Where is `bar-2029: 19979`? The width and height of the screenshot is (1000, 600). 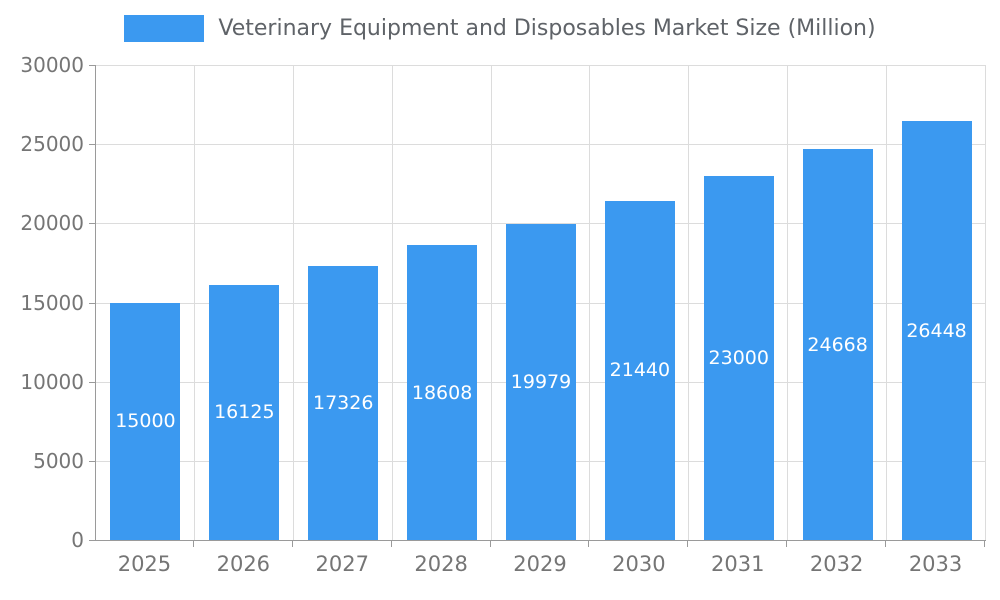
bar-2029: 19979 is located at coordinates (541, 381).